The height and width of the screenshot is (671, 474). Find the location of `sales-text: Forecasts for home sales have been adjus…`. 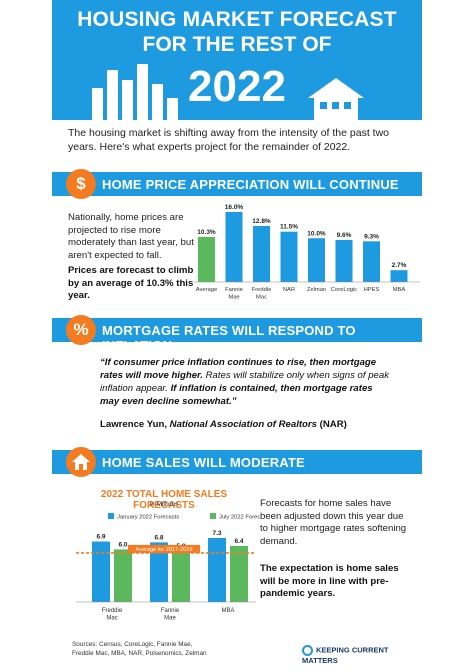

sales-text: Forecasts for home sales have been adjus… is located at coordinates (333, 522).